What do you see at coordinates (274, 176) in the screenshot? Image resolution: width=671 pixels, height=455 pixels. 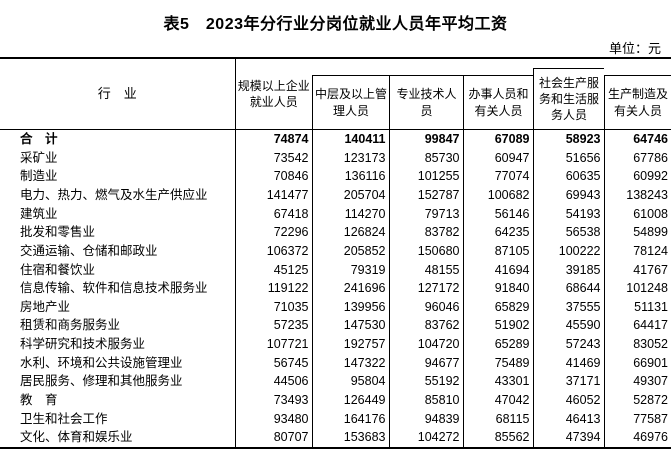 I see `value-cell: 70846` at bounding box center [274, 176].